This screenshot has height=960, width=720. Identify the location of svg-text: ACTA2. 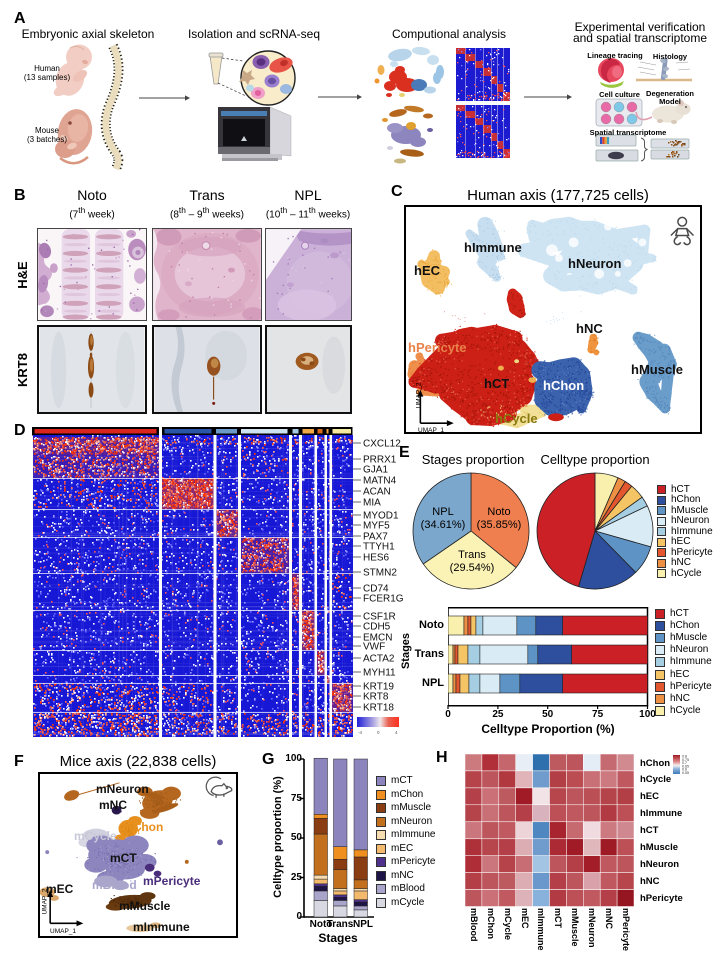
(379, 659).